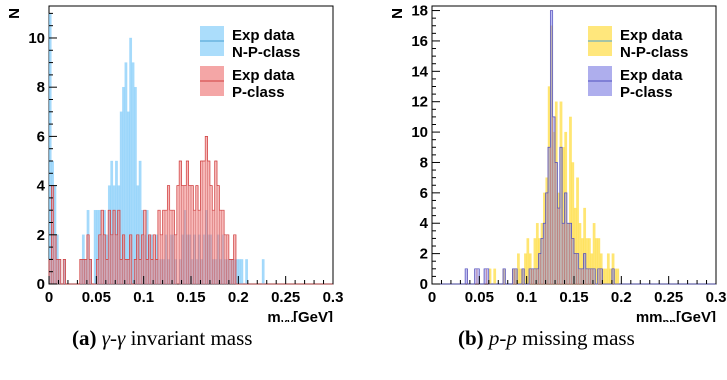  Describe the element at coordinates (526, 297) in the screenshot. I see `x-tick-label: 0.1` at that location.